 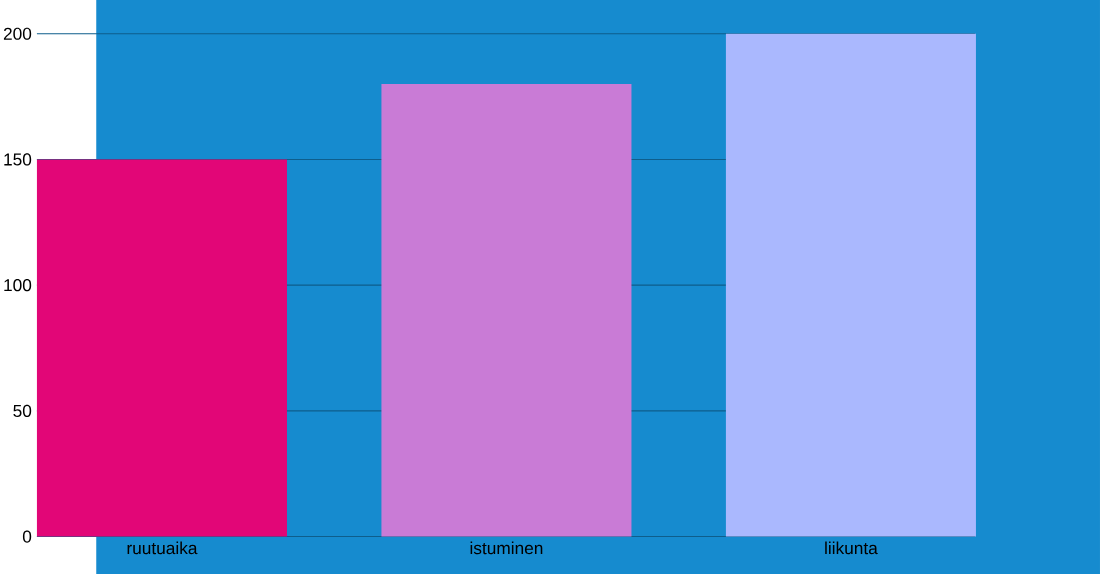 I want to click on y-tick-label: 150, so click(x=18, y=159).